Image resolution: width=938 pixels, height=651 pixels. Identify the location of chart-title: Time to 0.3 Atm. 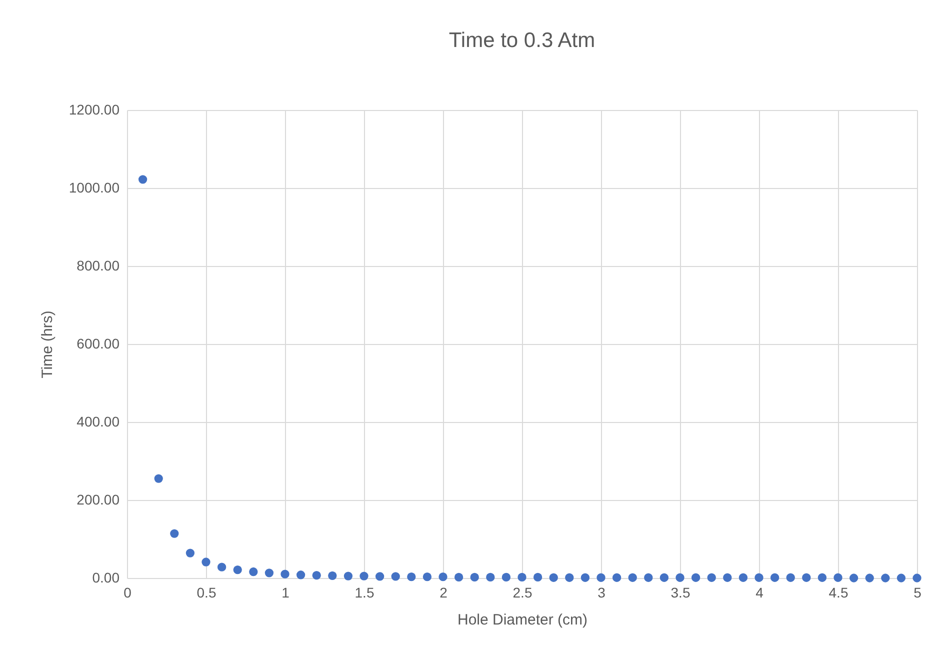
(522, 40).